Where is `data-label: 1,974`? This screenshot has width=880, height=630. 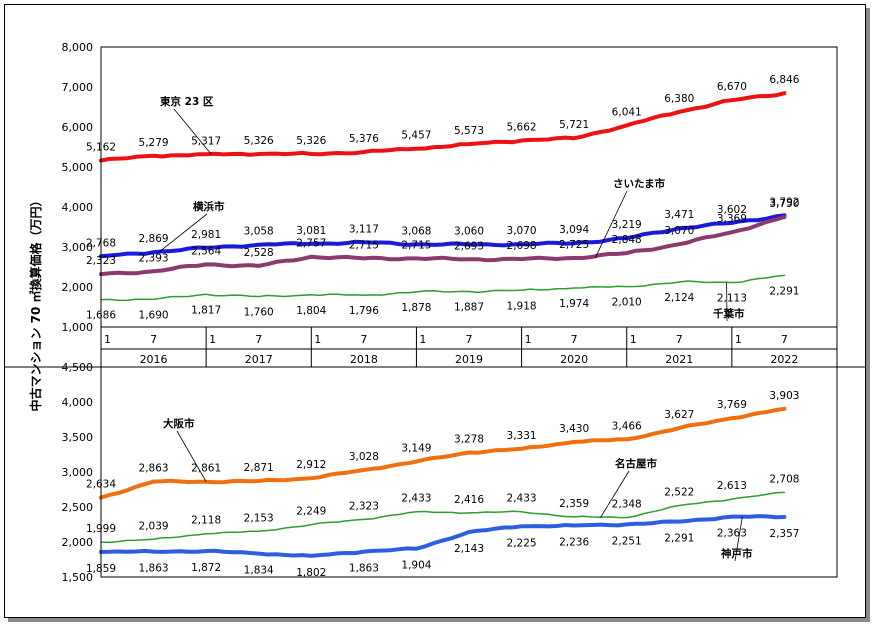
data-label: 1,974 is located at coordinates (574, 304).